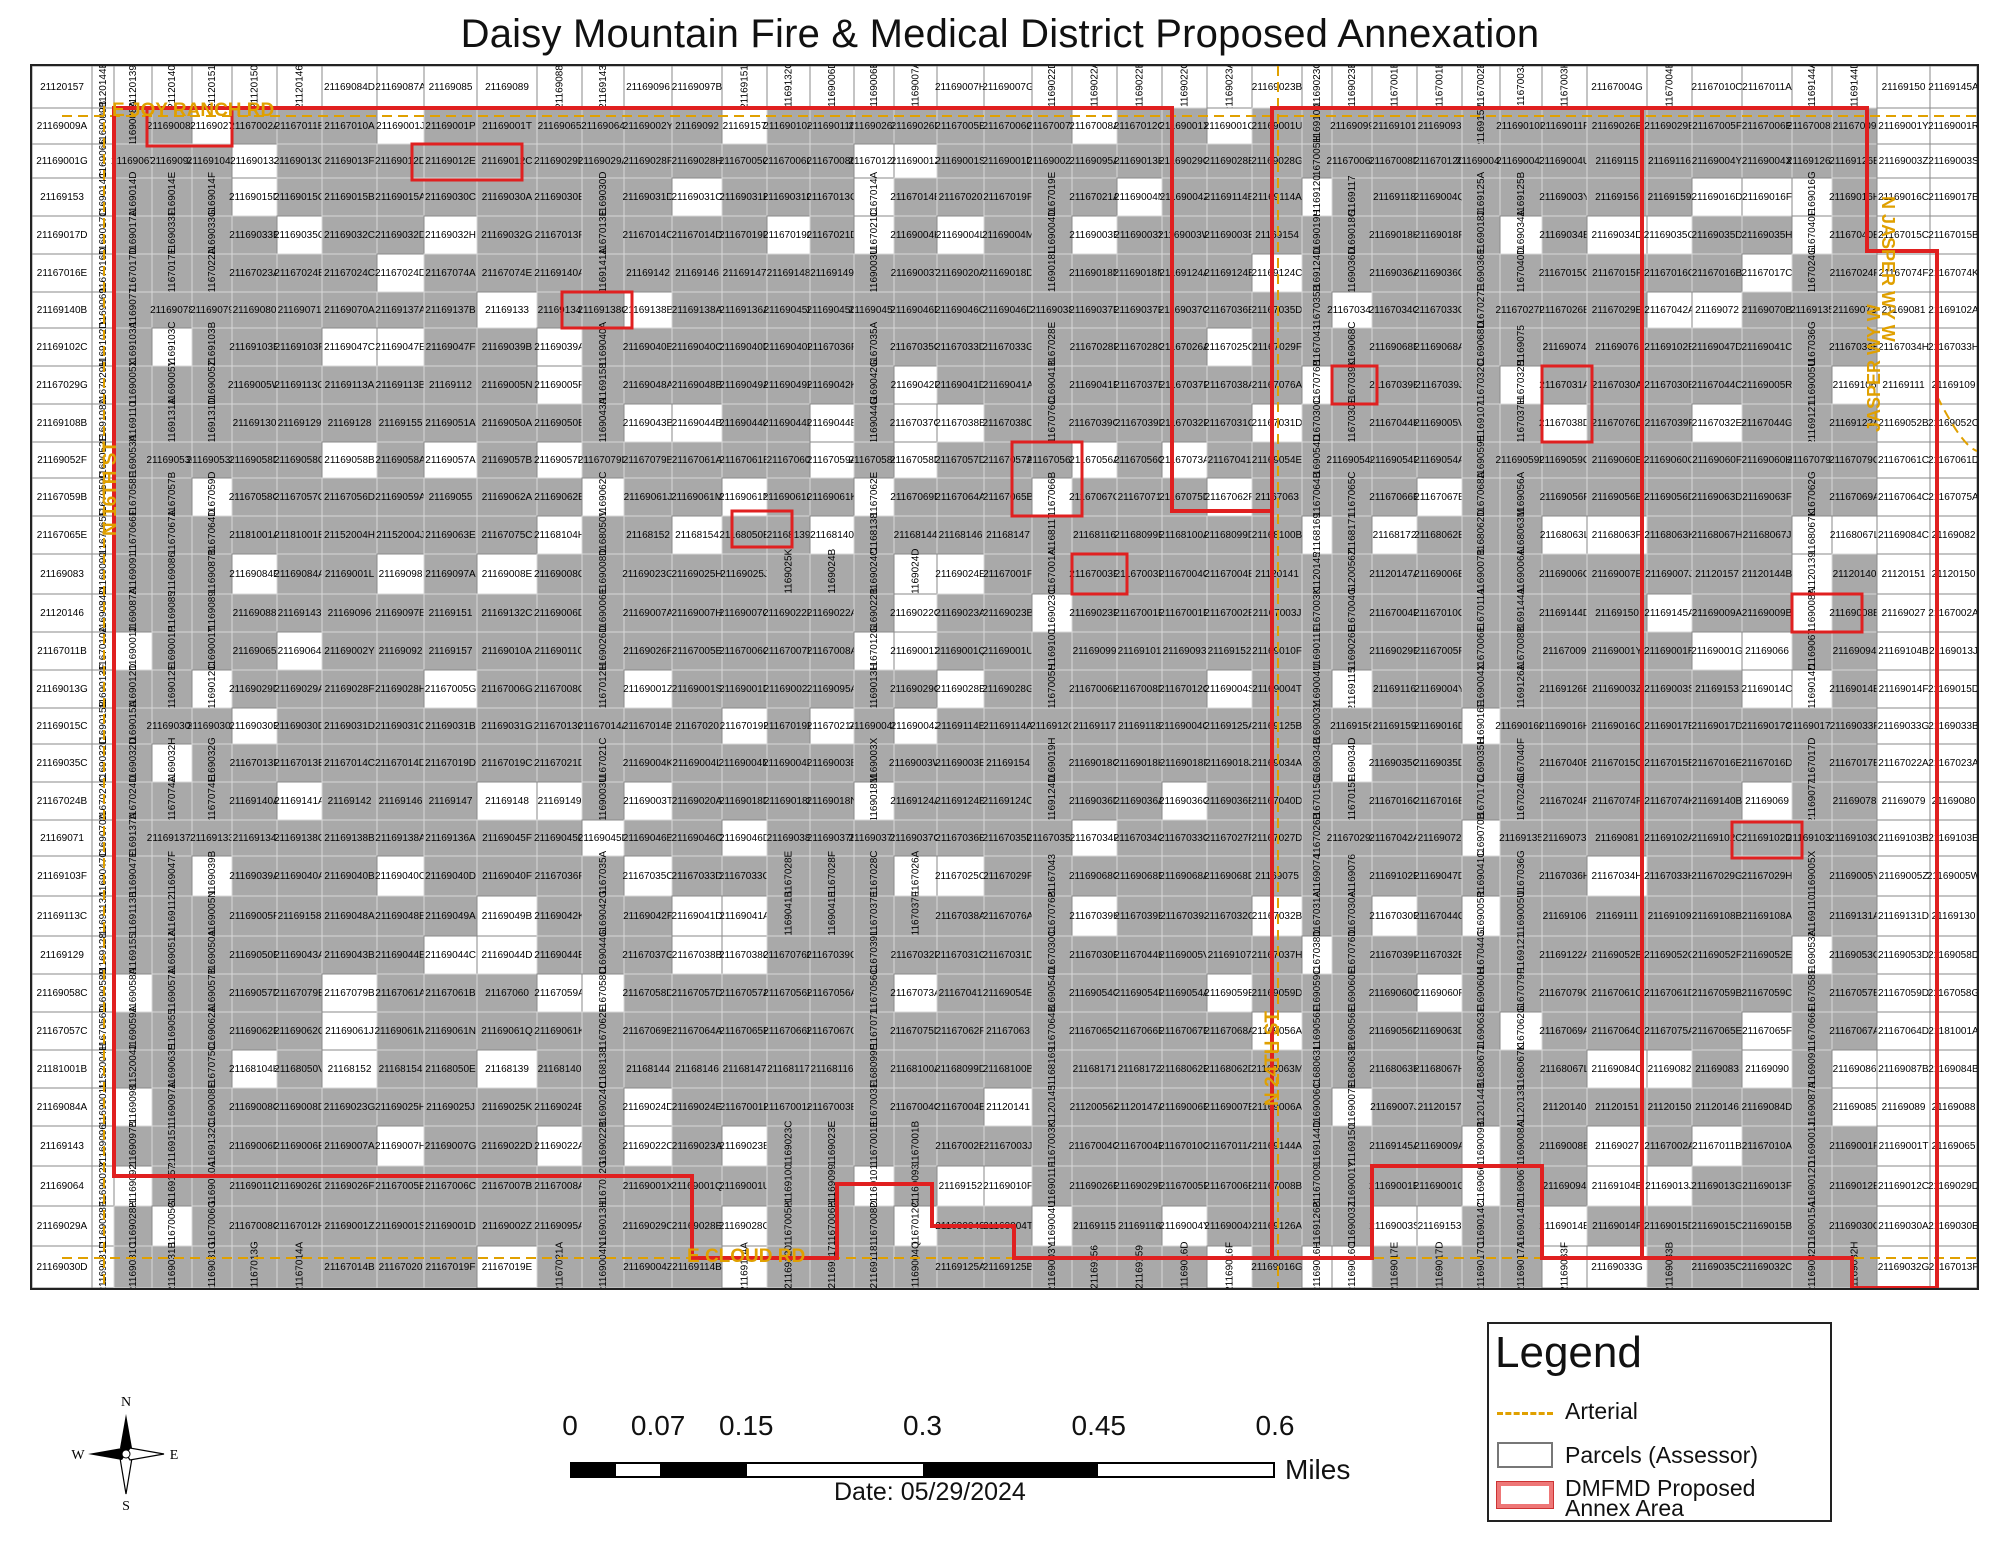 The height and width of the screenshot is (1546, 2000). I want to click on parcel-label: 21167003J, so click(1521, 88).